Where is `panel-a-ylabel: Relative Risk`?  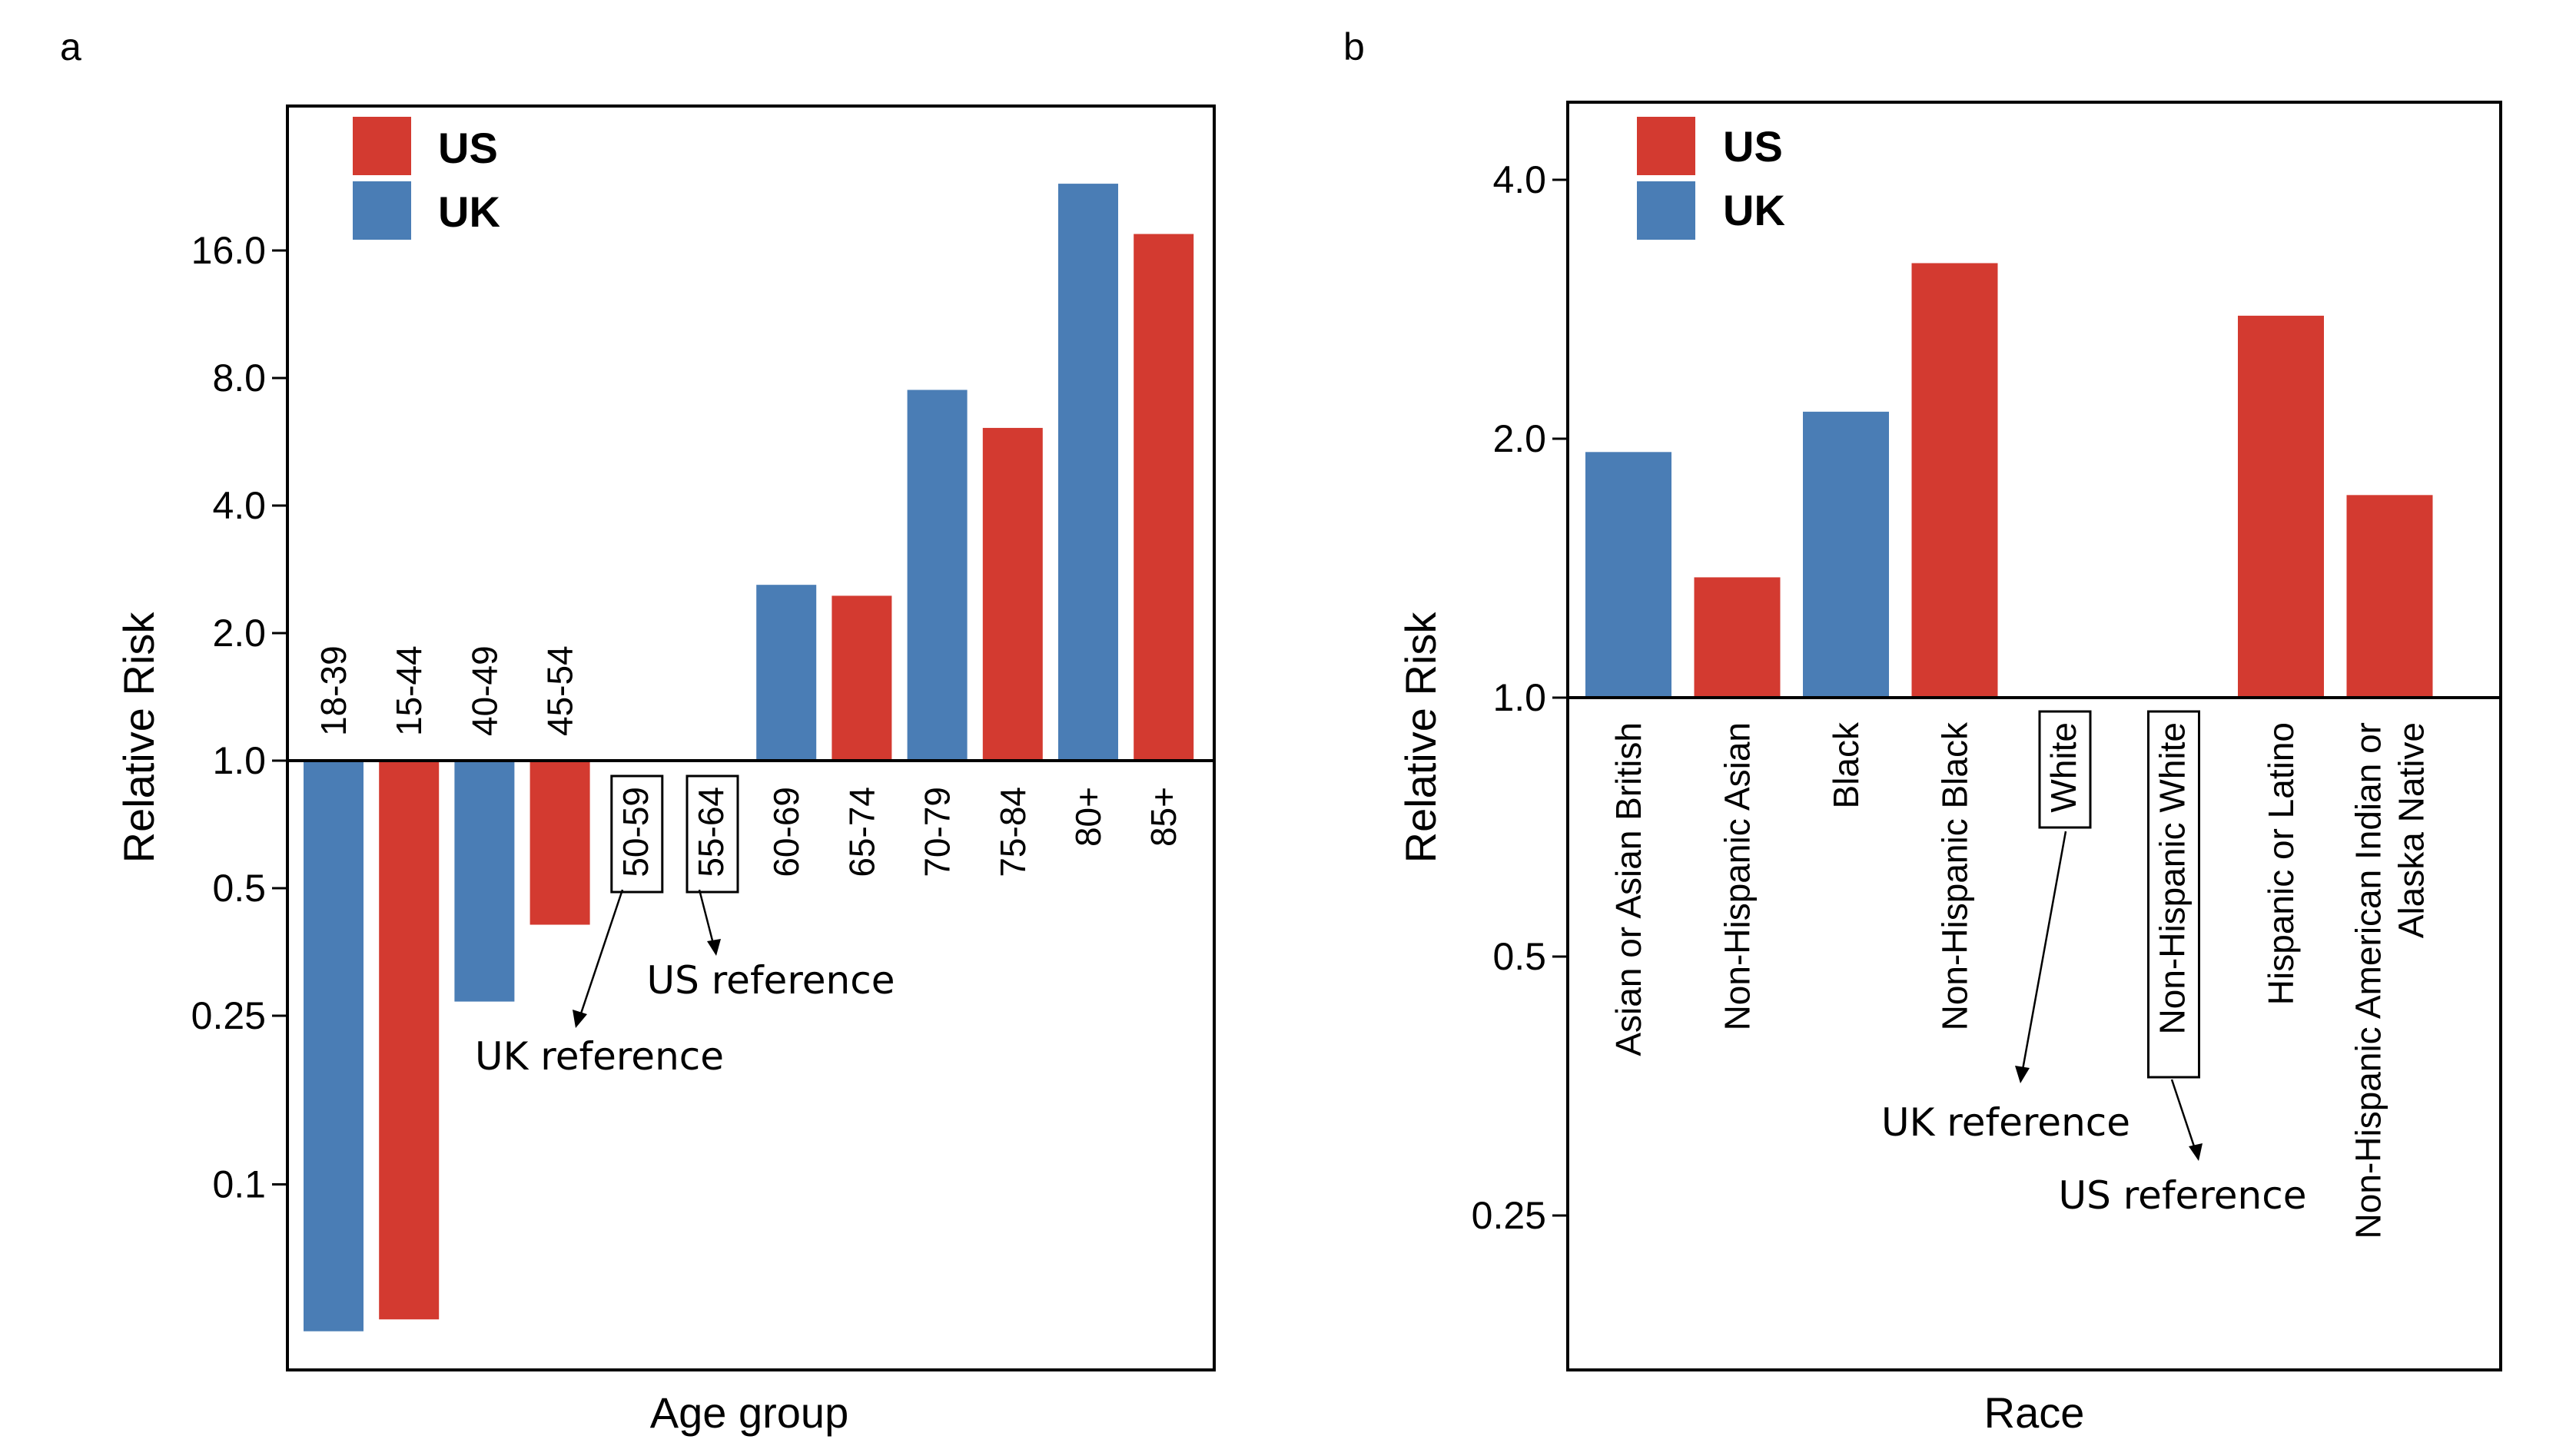
panel-a-ylabel: Relative Risk is located at coordinates (139, 738).